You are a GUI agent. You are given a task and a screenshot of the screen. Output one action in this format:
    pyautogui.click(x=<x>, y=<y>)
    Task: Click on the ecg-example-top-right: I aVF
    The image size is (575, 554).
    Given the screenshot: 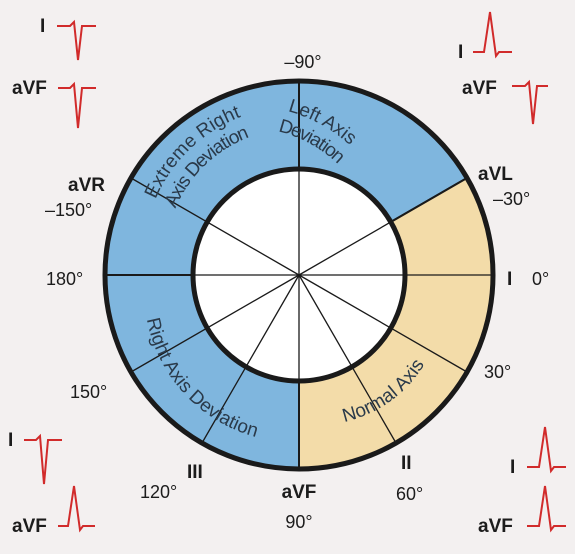 What is the action you would take?
    pyautogui.click(x=503, y=68)
    